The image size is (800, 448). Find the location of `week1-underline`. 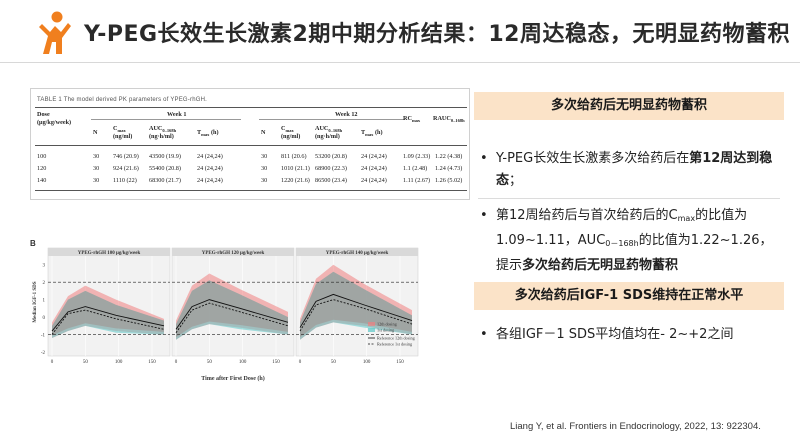

week1-underline is located at coordinates (166, 119).